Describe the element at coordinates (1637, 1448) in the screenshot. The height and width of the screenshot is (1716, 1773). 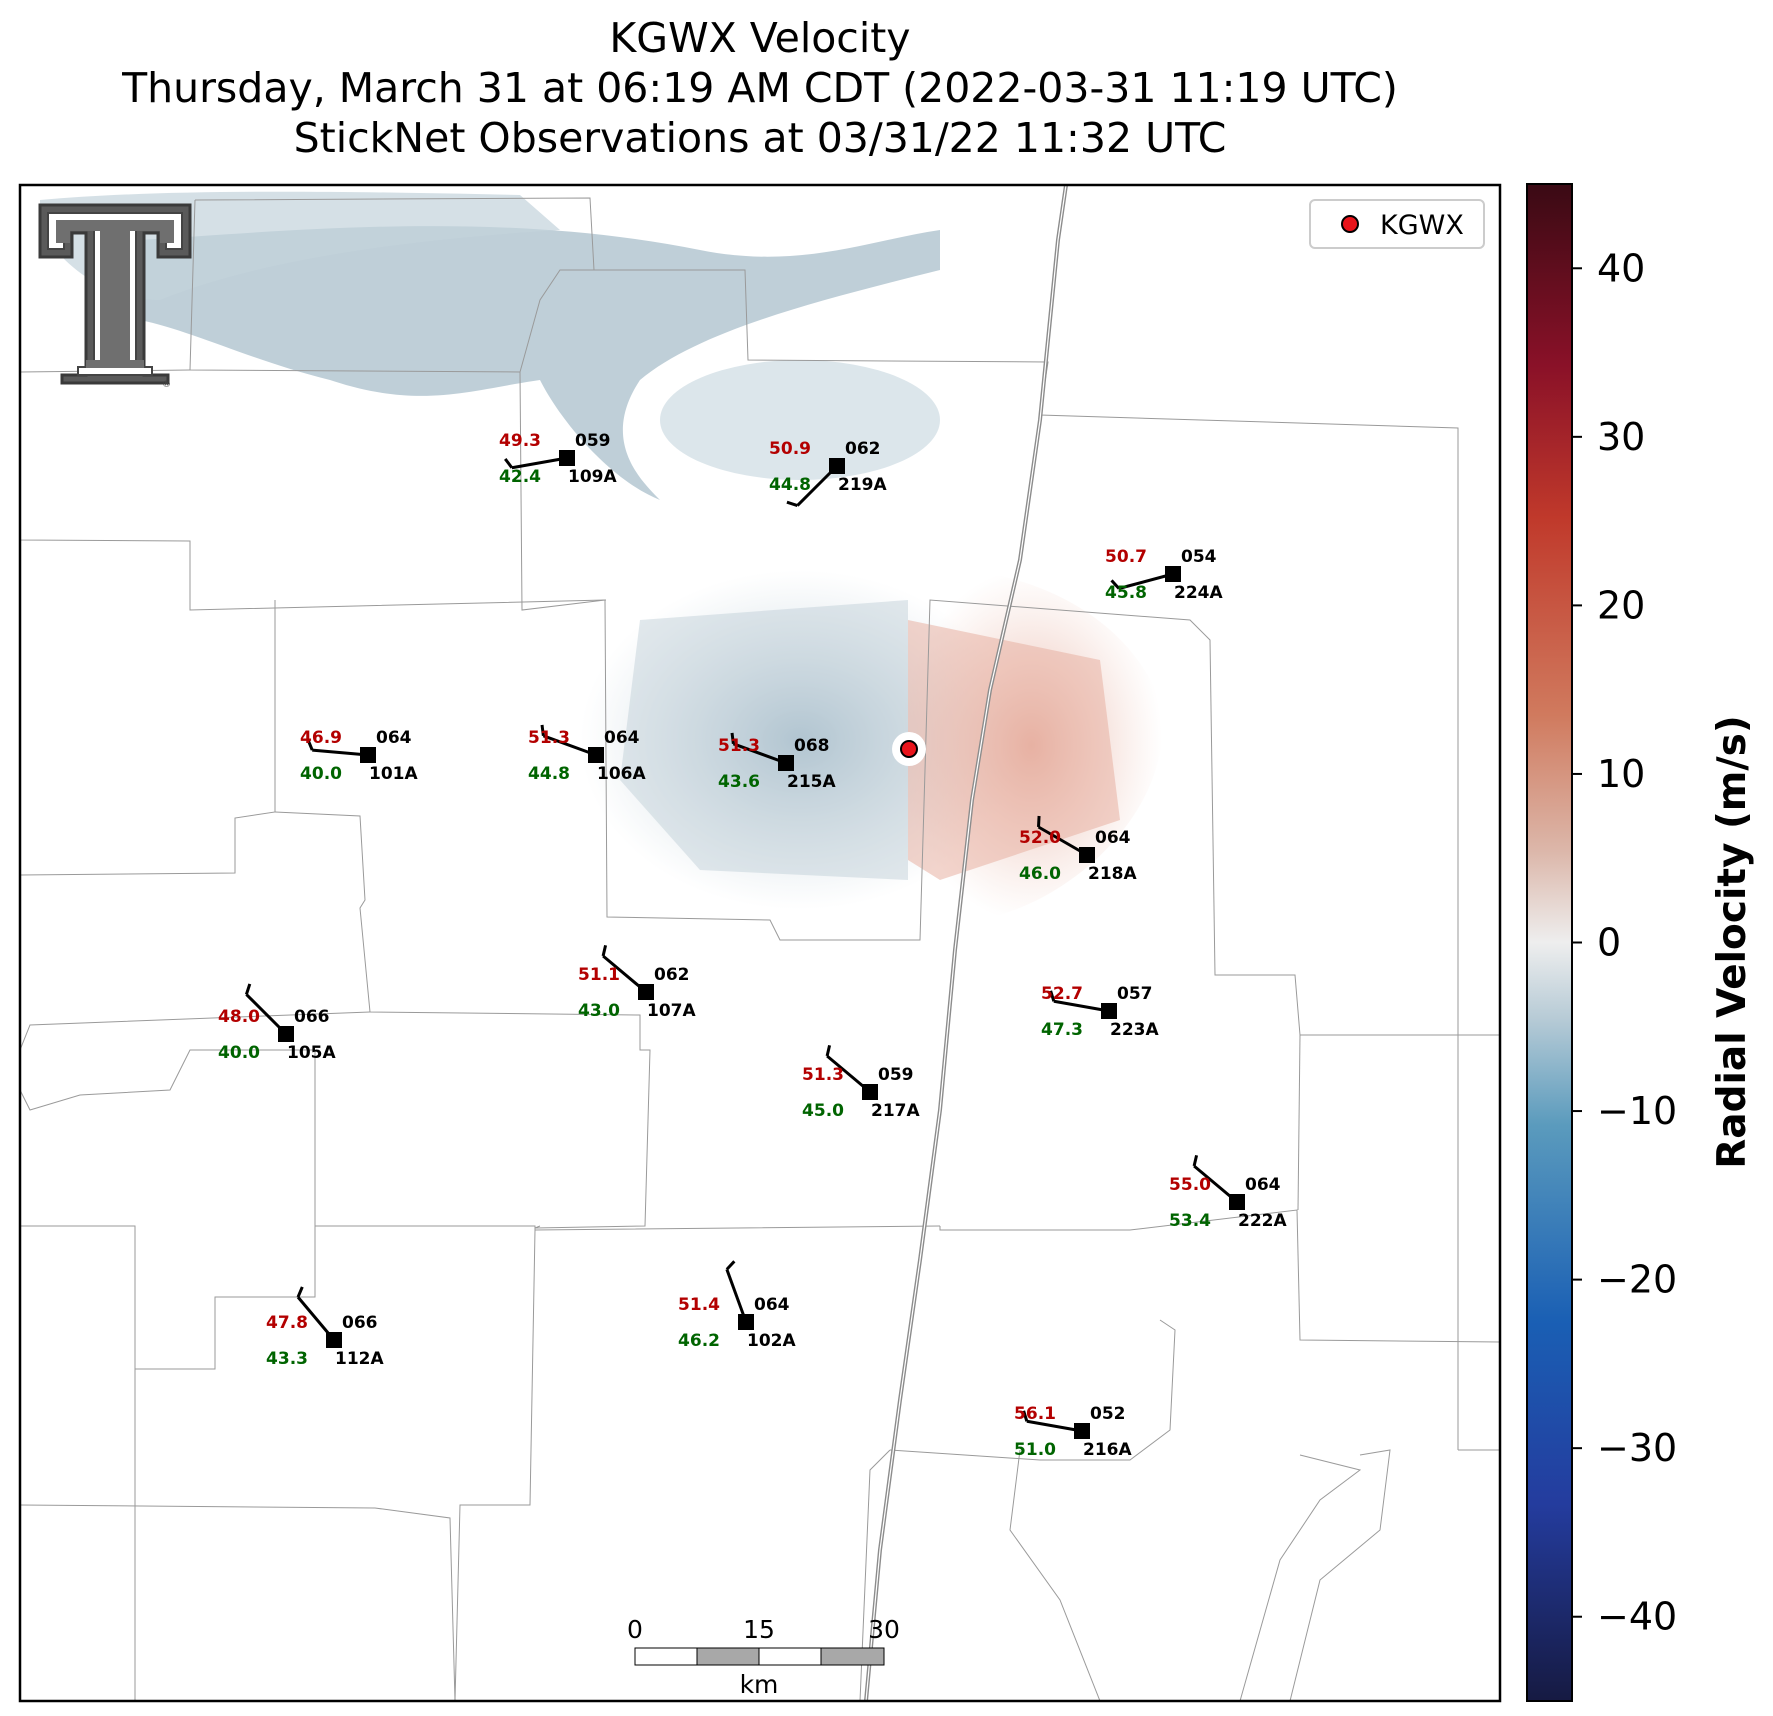
I see `colorbar-tick-label: −30` at that location.